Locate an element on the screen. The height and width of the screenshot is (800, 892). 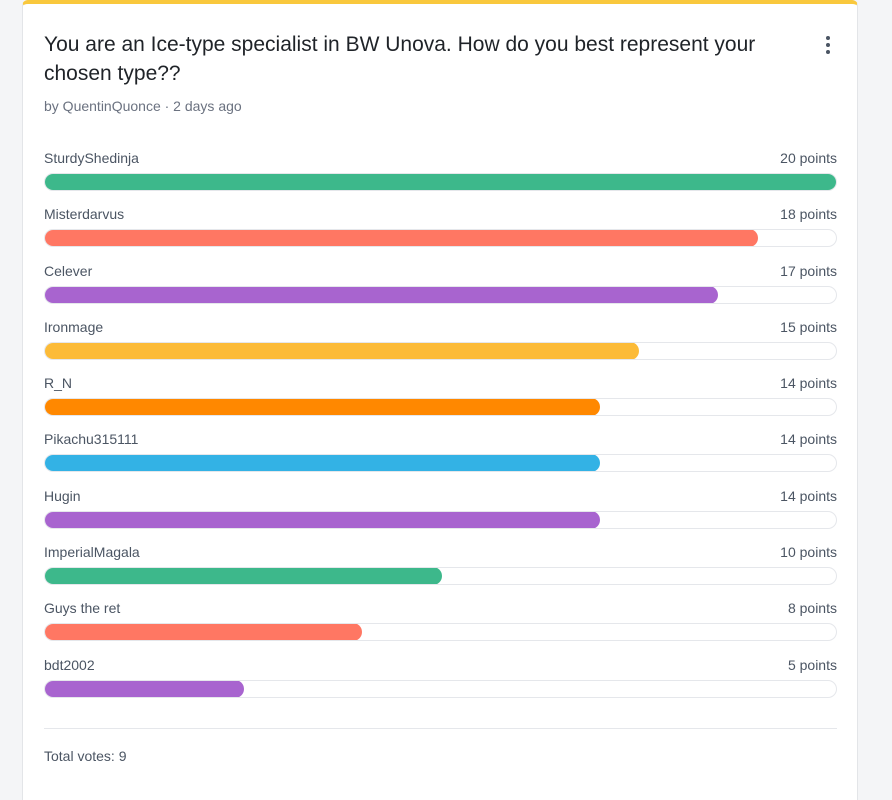
option-points: 15 points is located at coordinates (808, 326).